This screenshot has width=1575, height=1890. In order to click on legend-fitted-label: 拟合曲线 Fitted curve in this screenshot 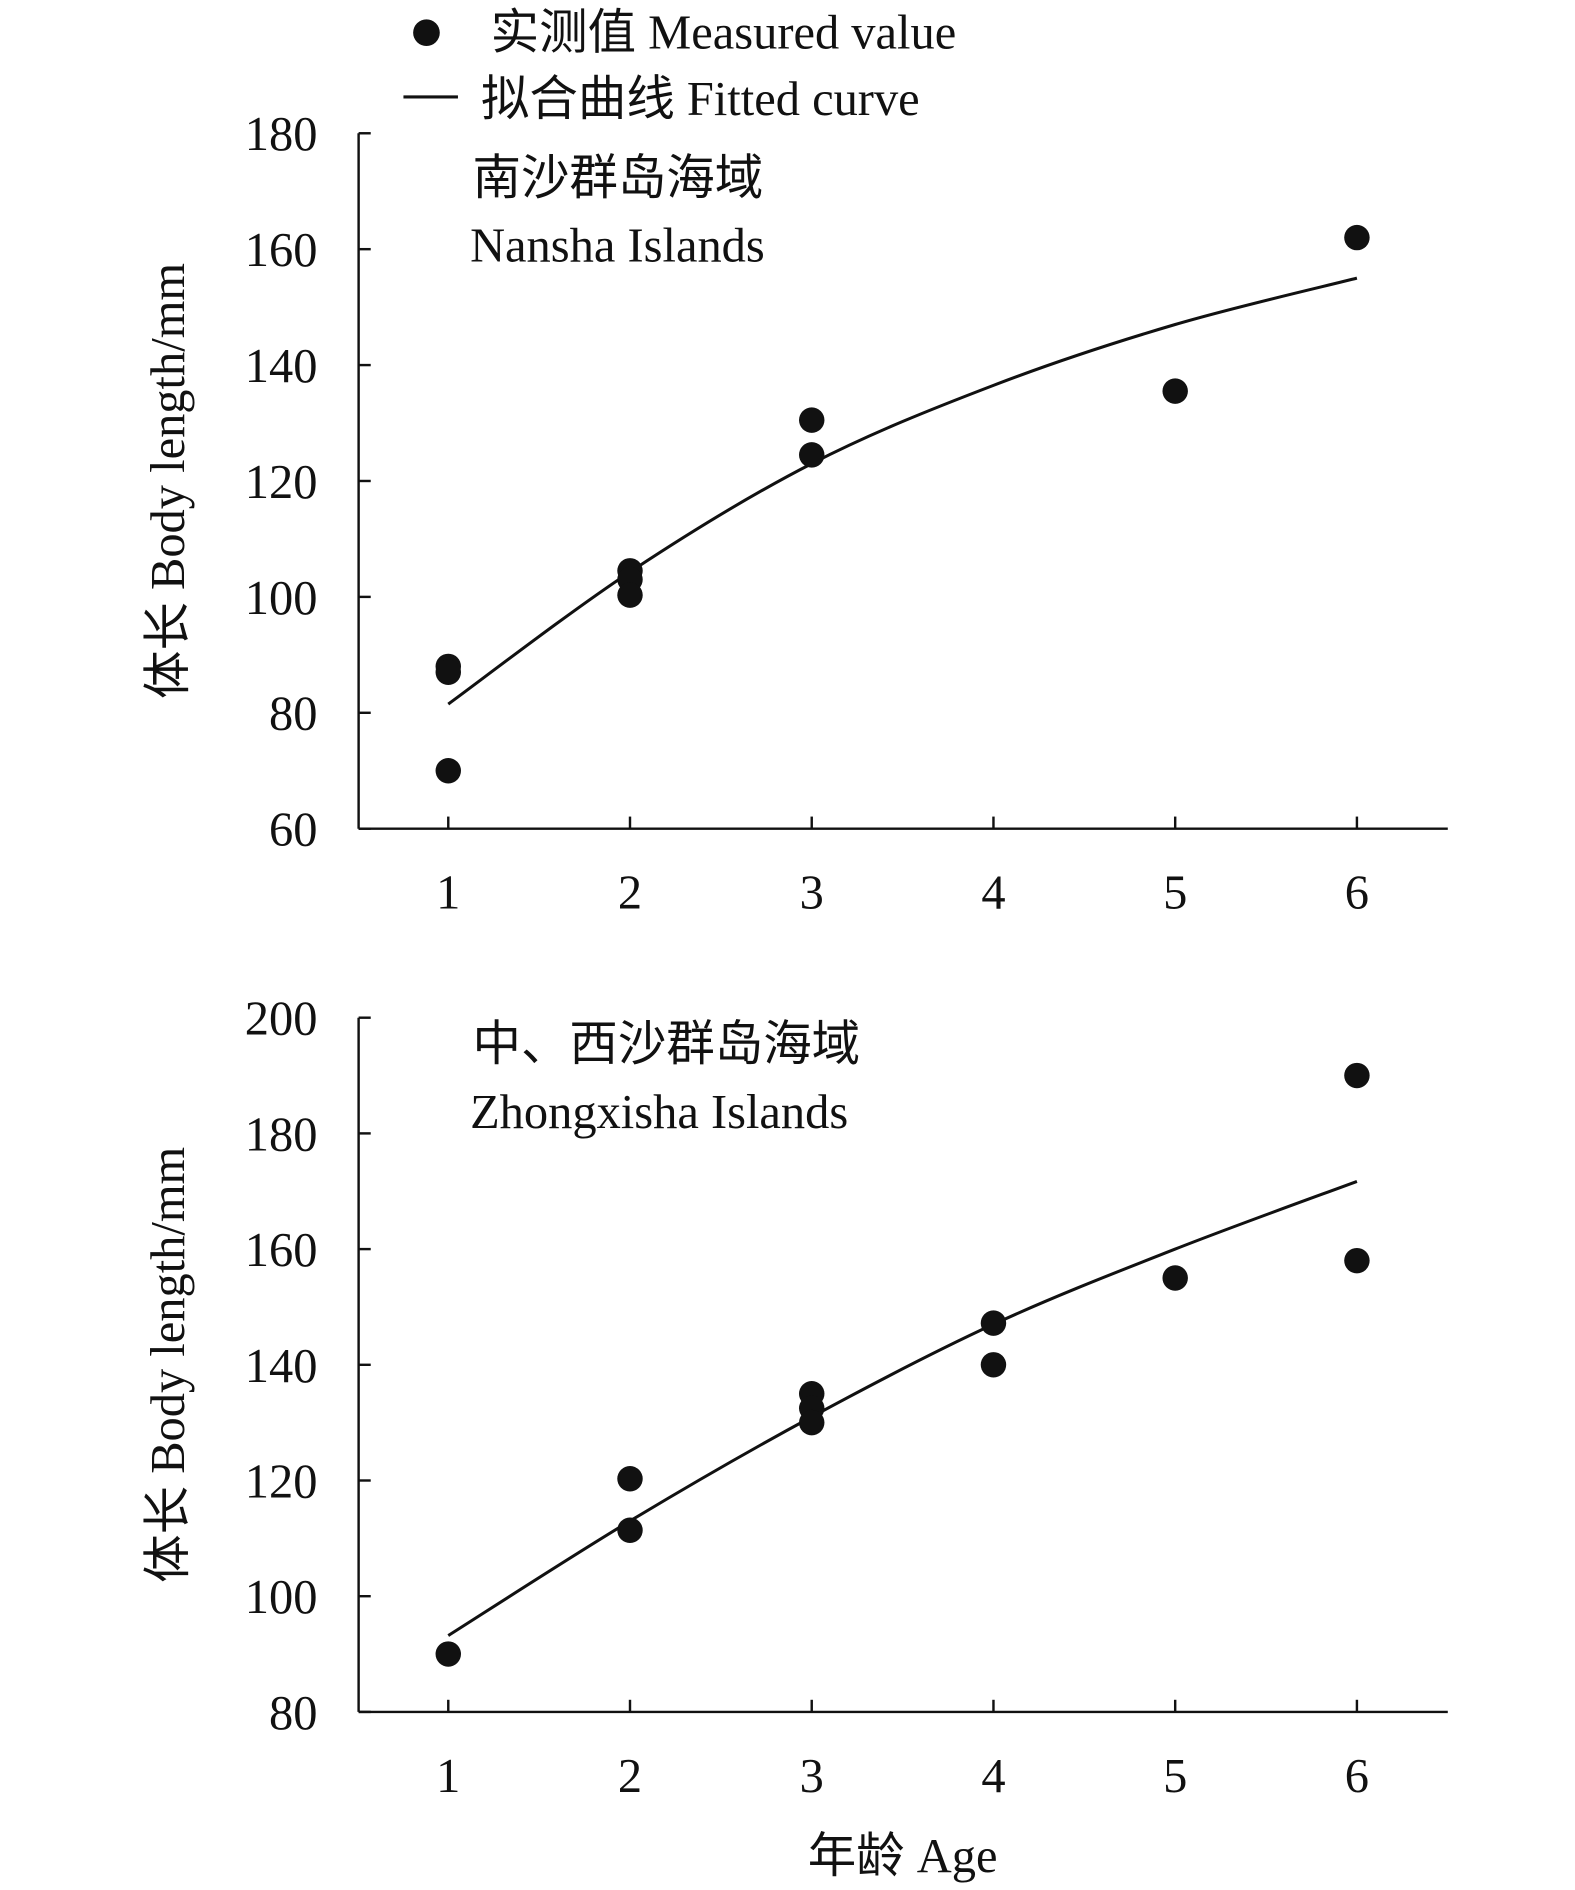, I will do `click(700, 99)`.